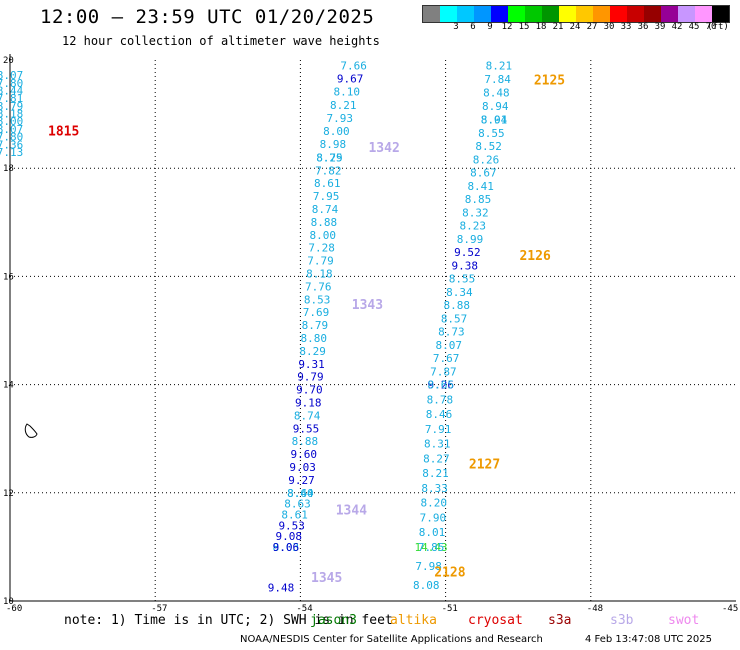  I want to click on wave-height-value: 9.79, so click(310, 377).